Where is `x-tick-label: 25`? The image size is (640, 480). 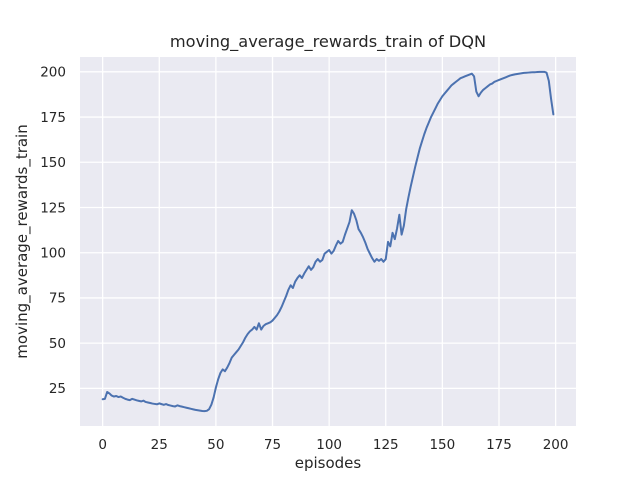 x-tick-label: 25 is located at coordinates (159, 445).